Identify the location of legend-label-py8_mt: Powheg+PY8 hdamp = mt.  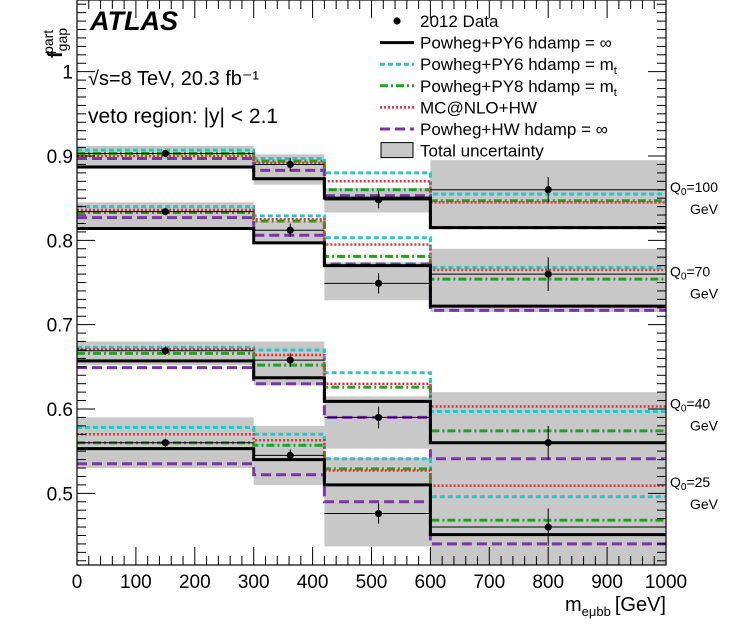
(518, 88).